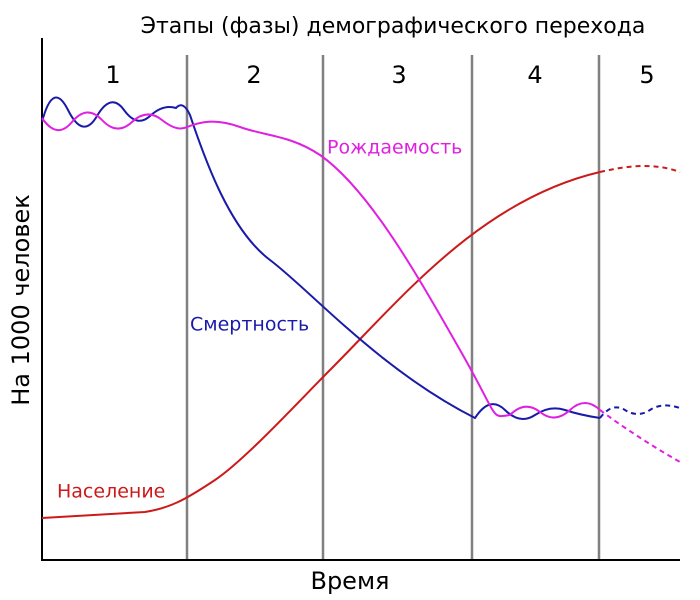  Describe the element at coordinates (253, 75) in the screenshot. I see `phase-label: 2` at that location.